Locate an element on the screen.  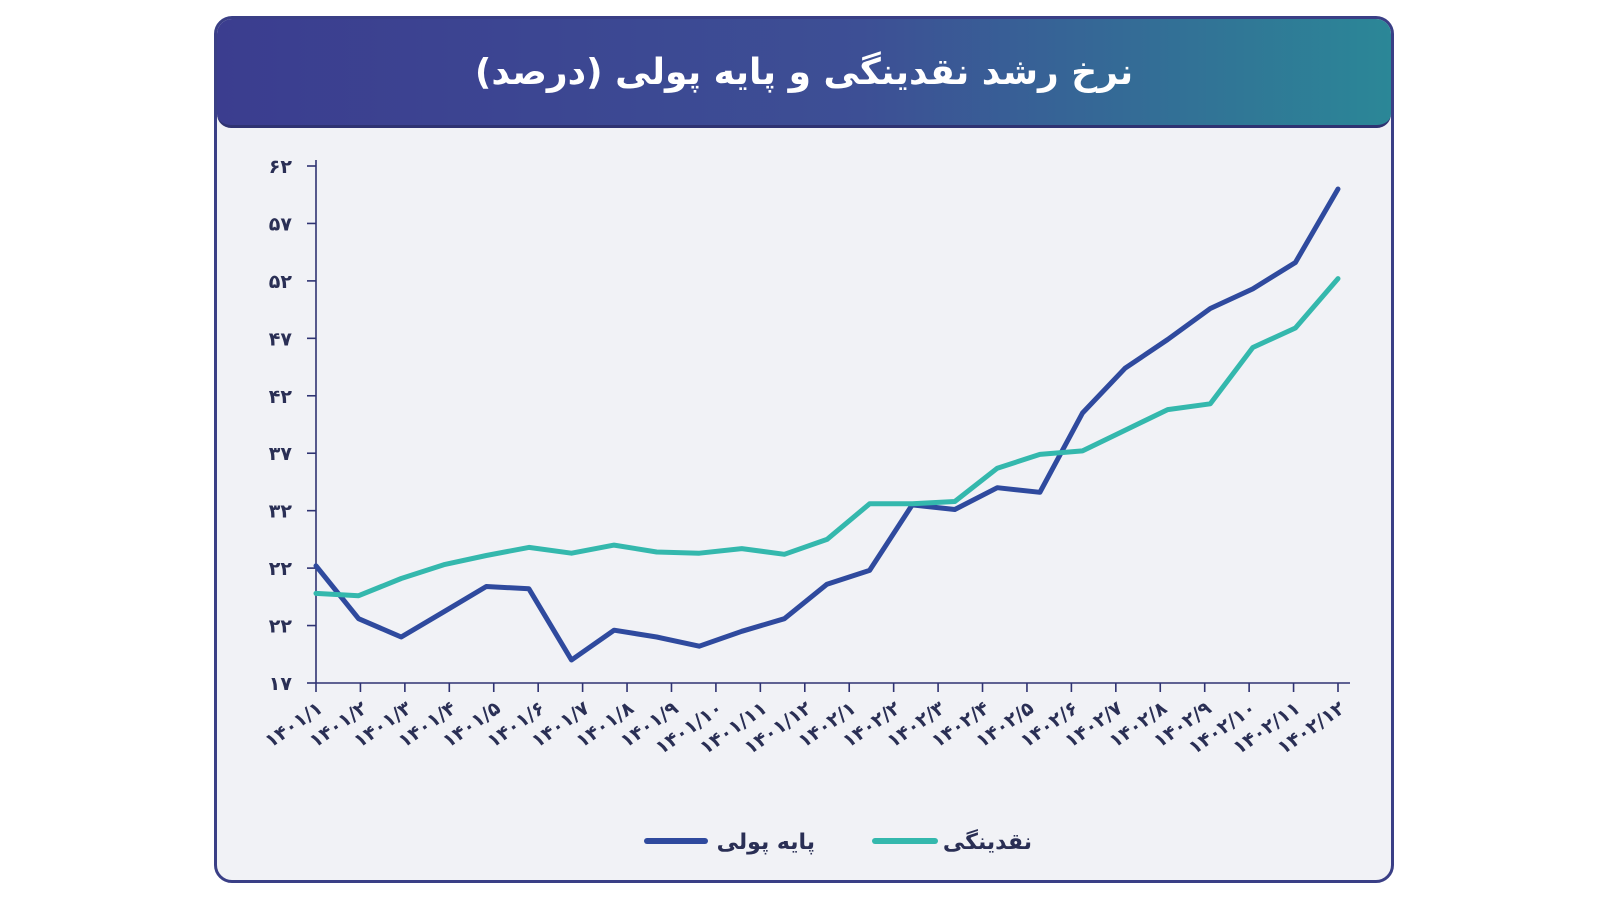
y-tick-label: ۵۲ is located at coordinates (281, 282).